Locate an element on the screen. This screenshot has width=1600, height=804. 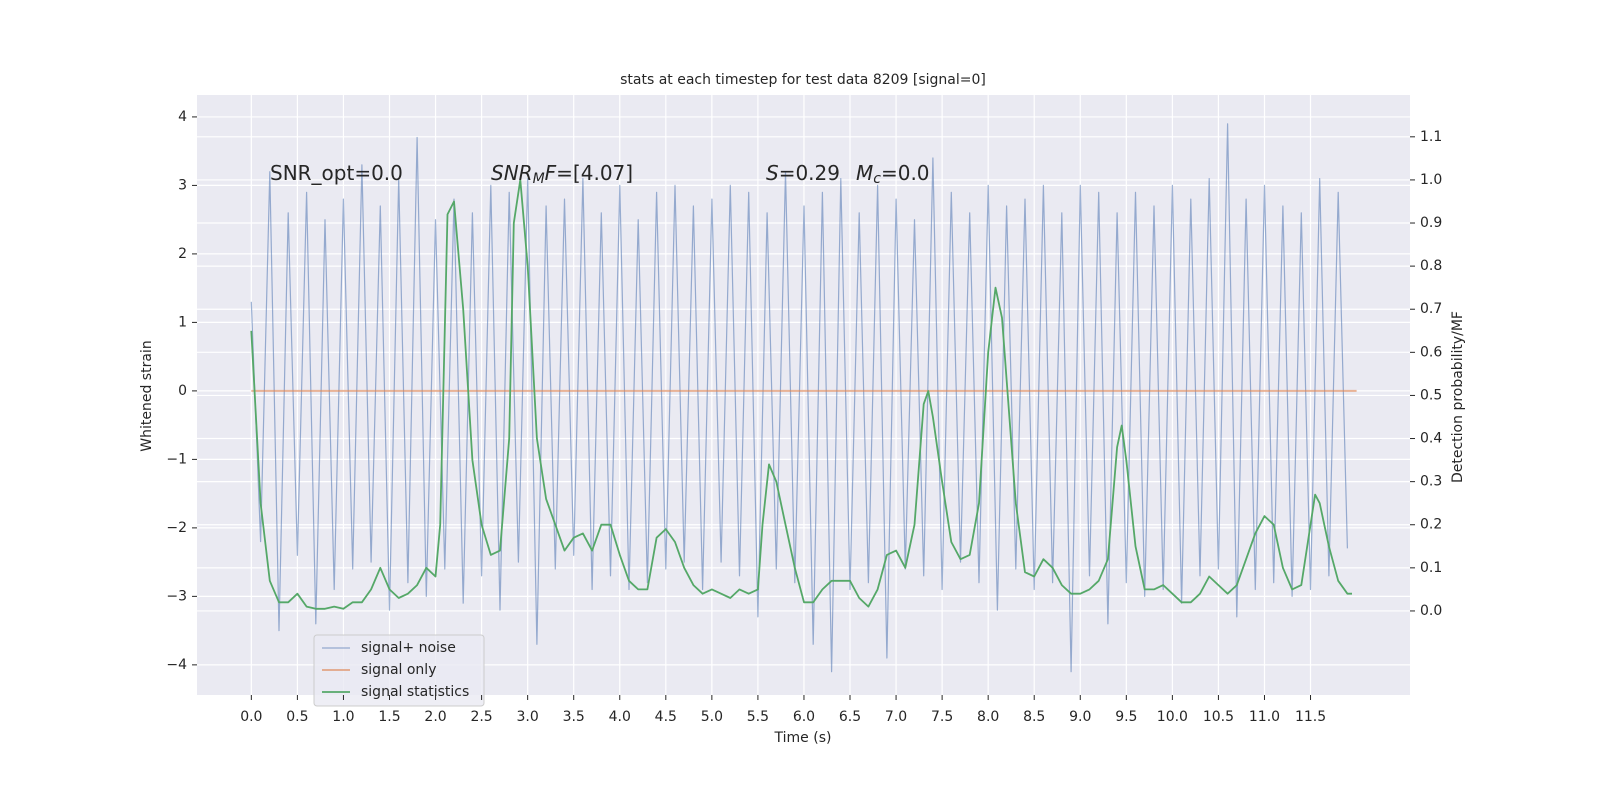
annotation-text: c is located at coordinates (877, 179).